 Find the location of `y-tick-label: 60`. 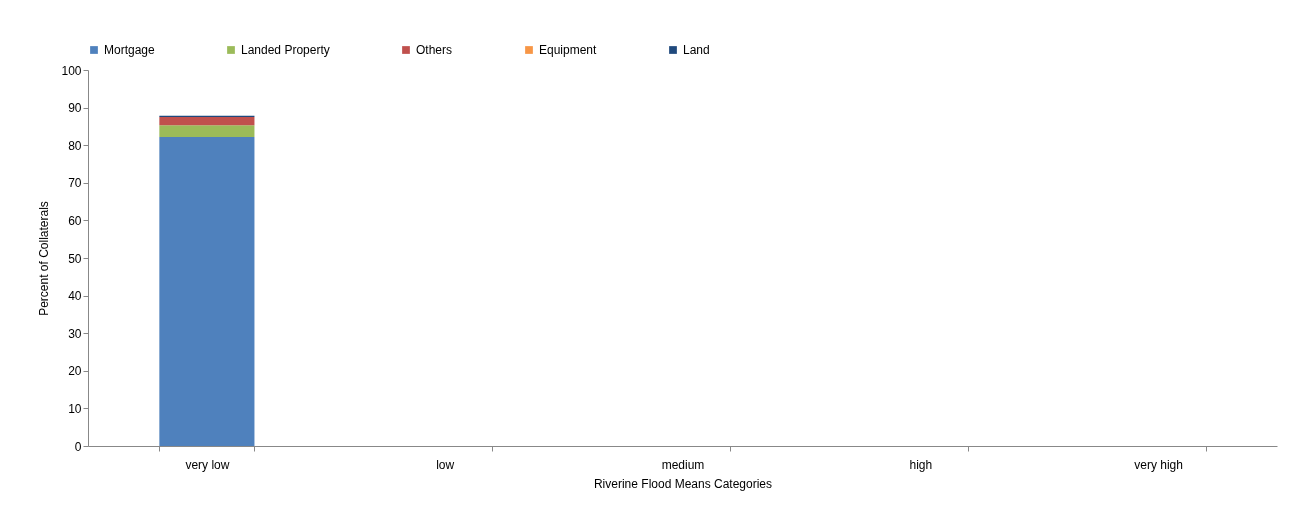

y-tick-label: 60 is located at coordinates (75, 220).